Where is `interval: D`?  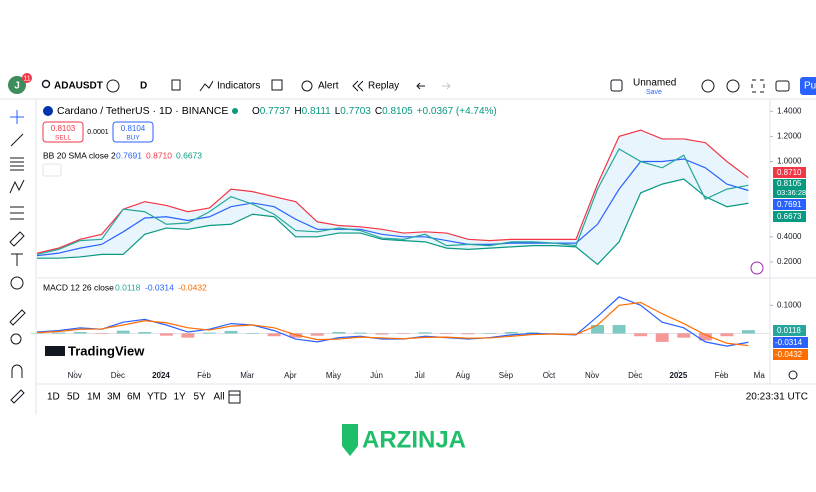 interval: D is located at coordinates (143, 86).